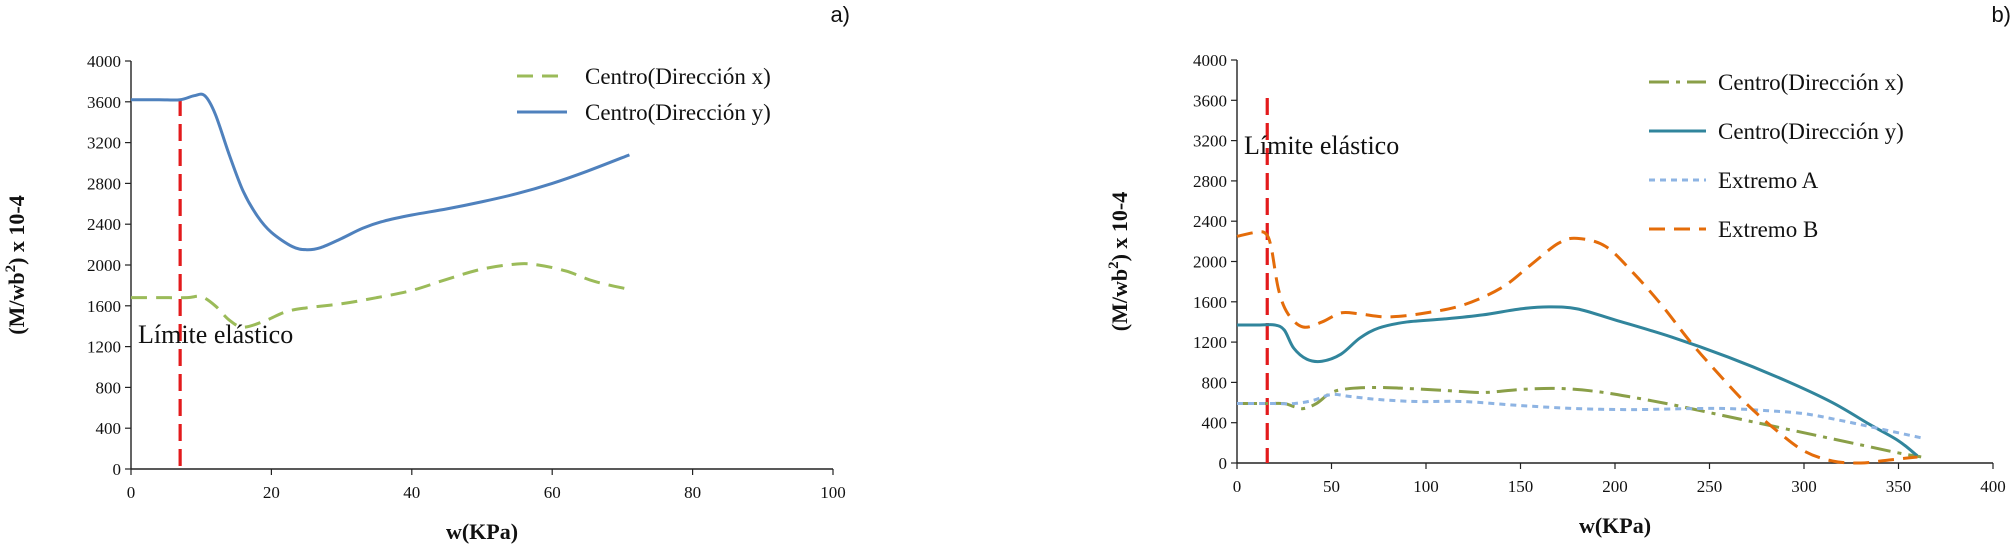 This screenshot has width=2013, height=548. I want to click on panel-label: a), so click(840, 14).